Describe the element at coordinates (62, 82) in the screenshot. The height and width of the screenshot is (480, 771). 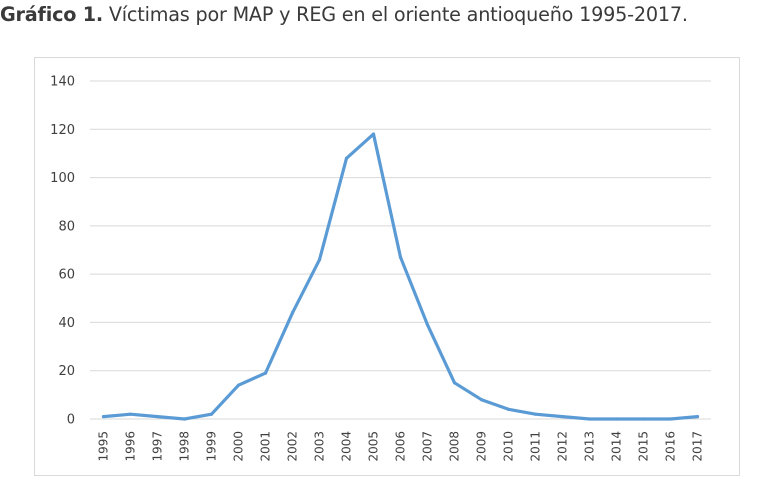
I see `y-tick-label: 140` at that location.